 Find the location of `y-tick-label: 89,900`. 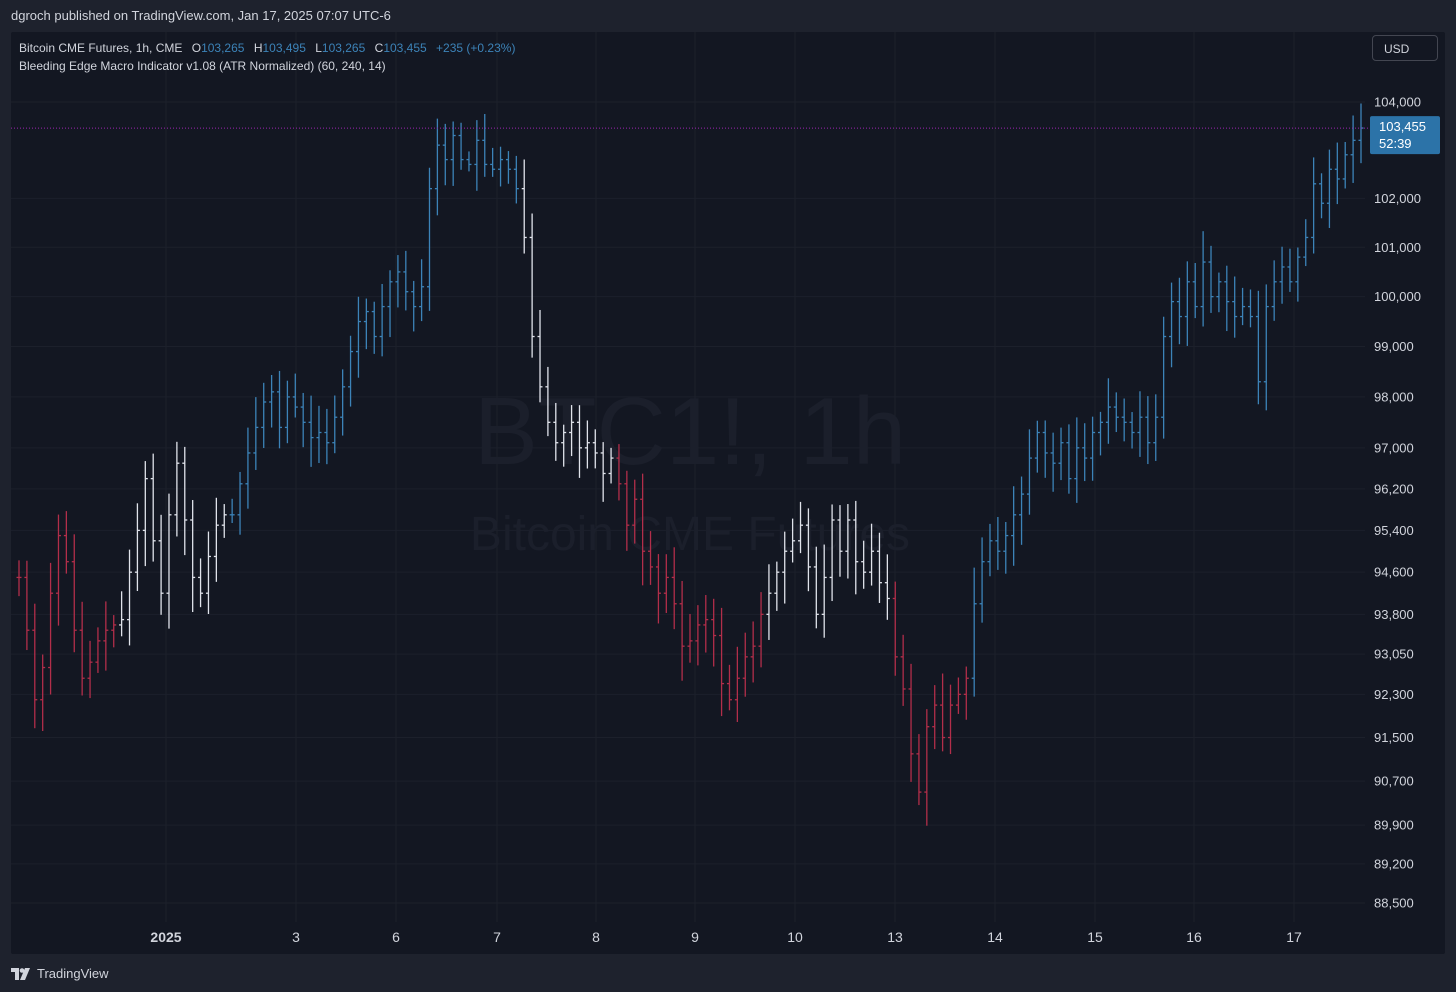

y-tick-label: 89,900 is located at coordinates (1394, 825).